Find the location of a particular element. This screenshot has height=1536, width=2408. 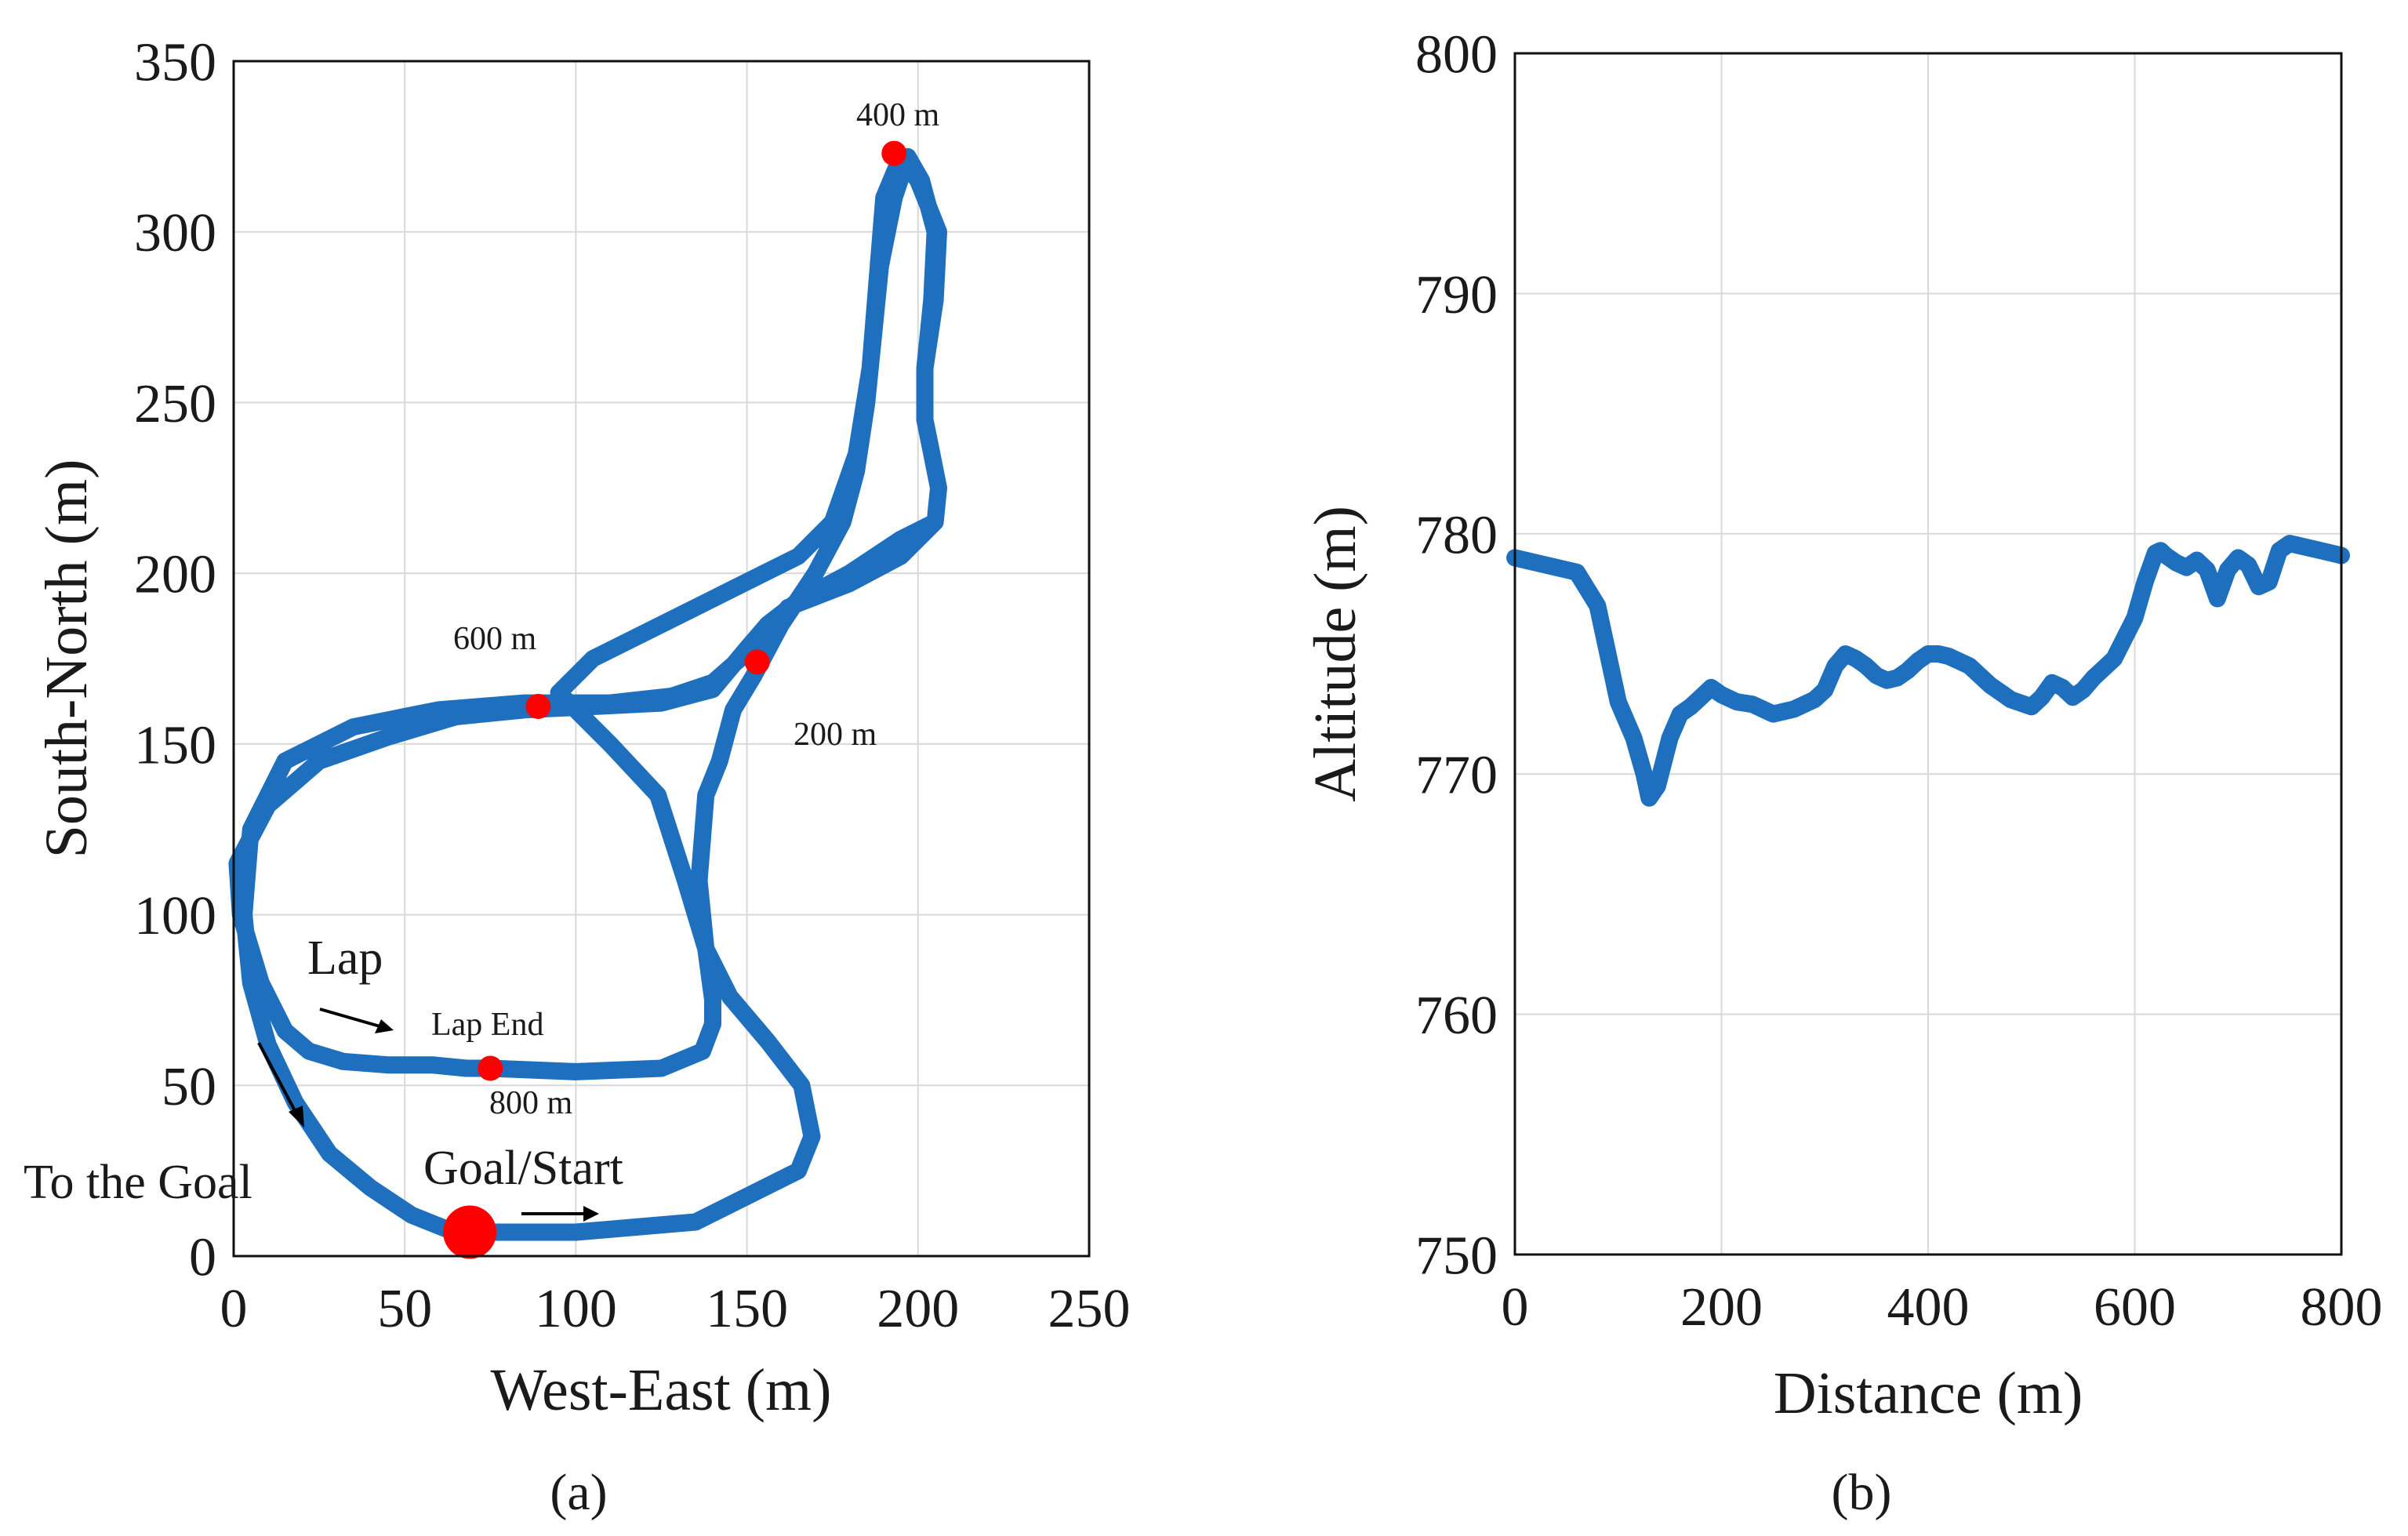

panel-b-x-axis-label: Distance (m) is located at coordinates (1928, 1393).